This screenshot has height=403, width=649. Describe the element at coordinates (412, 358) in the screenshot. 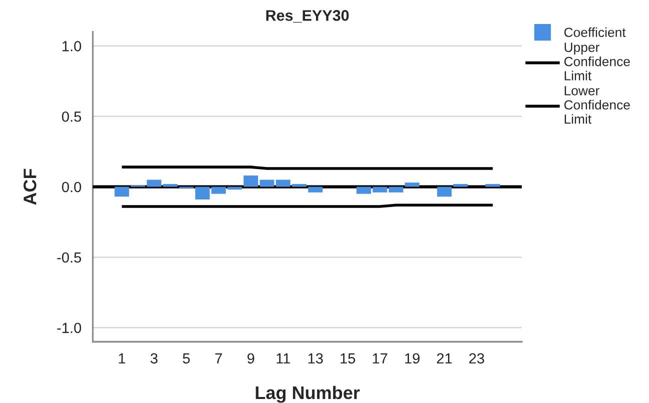

I see `x-tick-label: 19` at that location.